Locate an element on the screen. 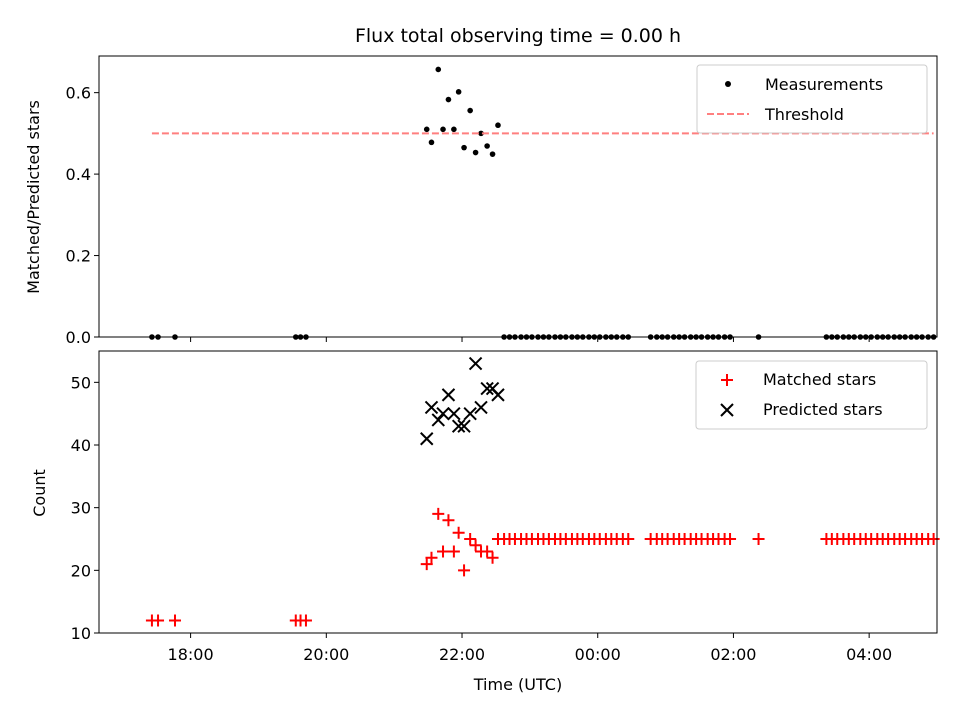  bottom-x-tick-label: 00:00 is located at coordinates (598, 654).